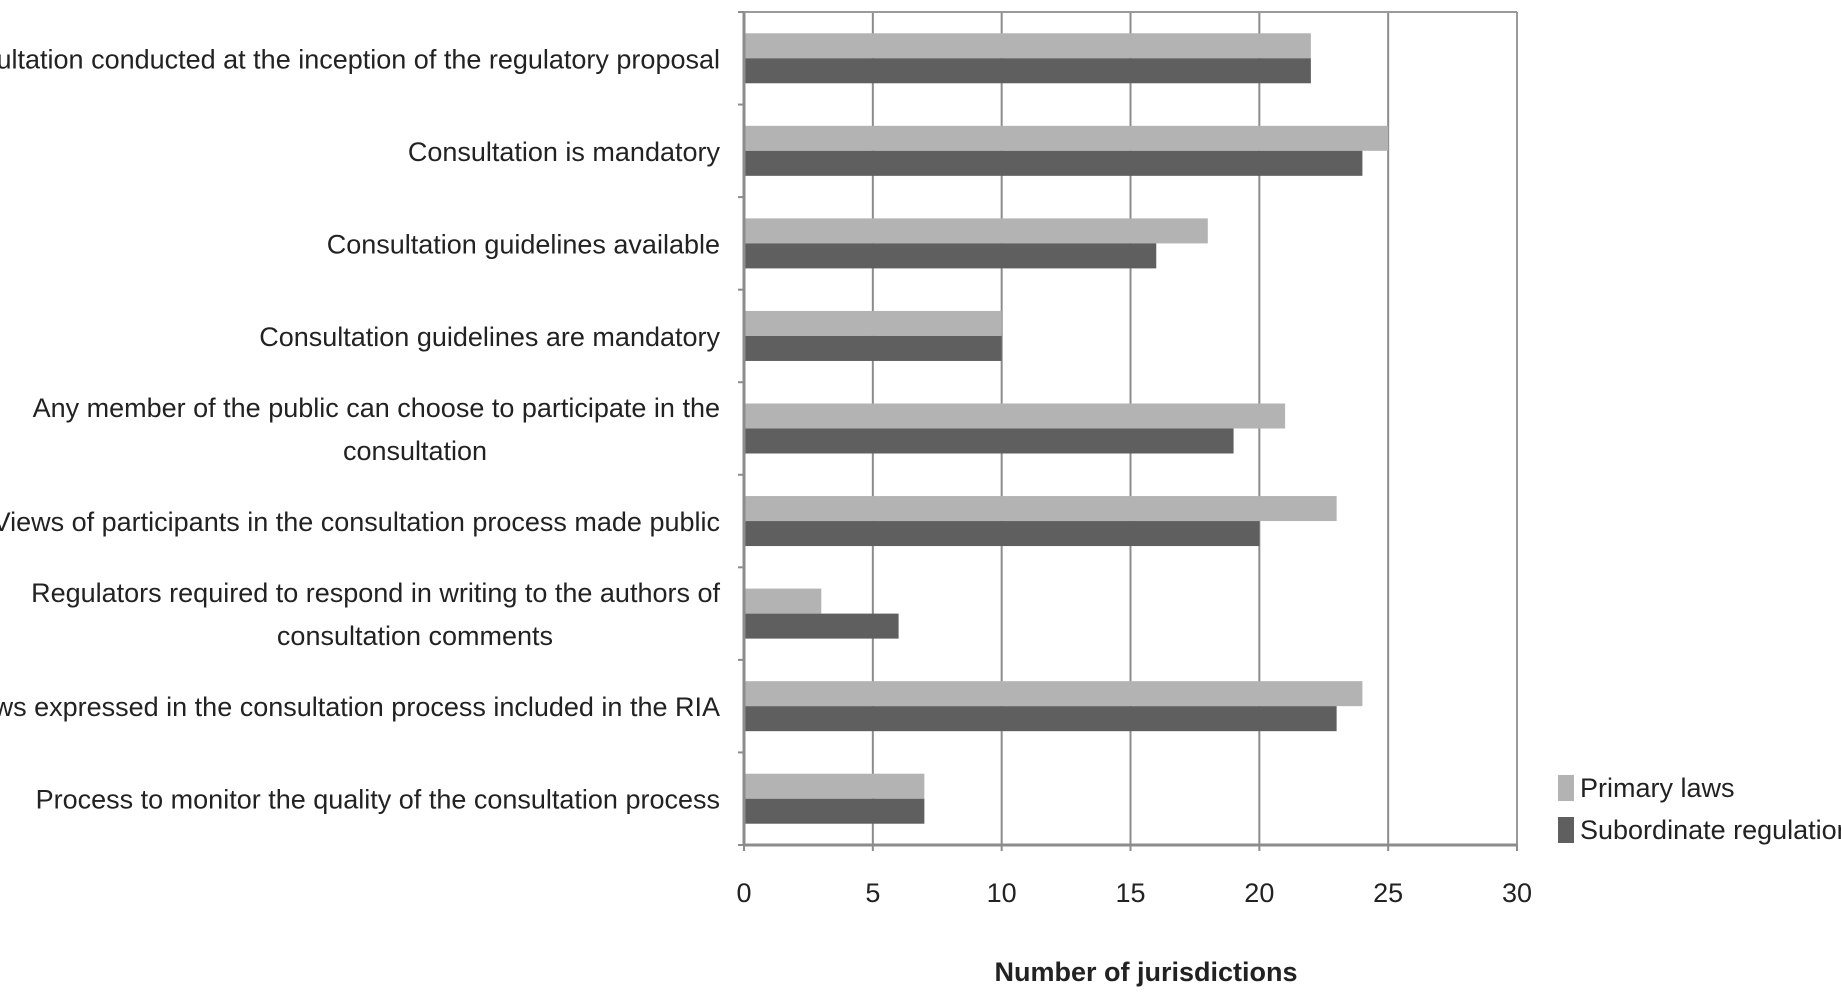 The width and height of the screenshot is (1841, 992). What do you see at coordinates (415, 636) in the screenshot?
I see `category-label: consultation comments` at bounding box center [415, 636].